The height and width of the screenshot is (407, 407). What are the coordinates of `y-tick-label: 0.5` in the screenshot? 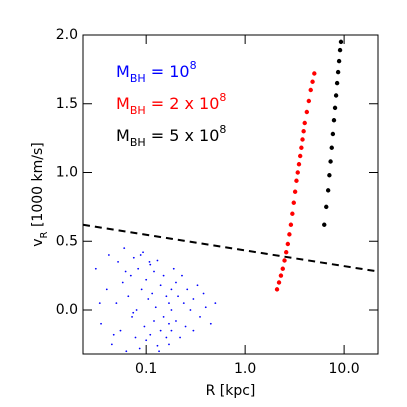 It's located at (67, 241).